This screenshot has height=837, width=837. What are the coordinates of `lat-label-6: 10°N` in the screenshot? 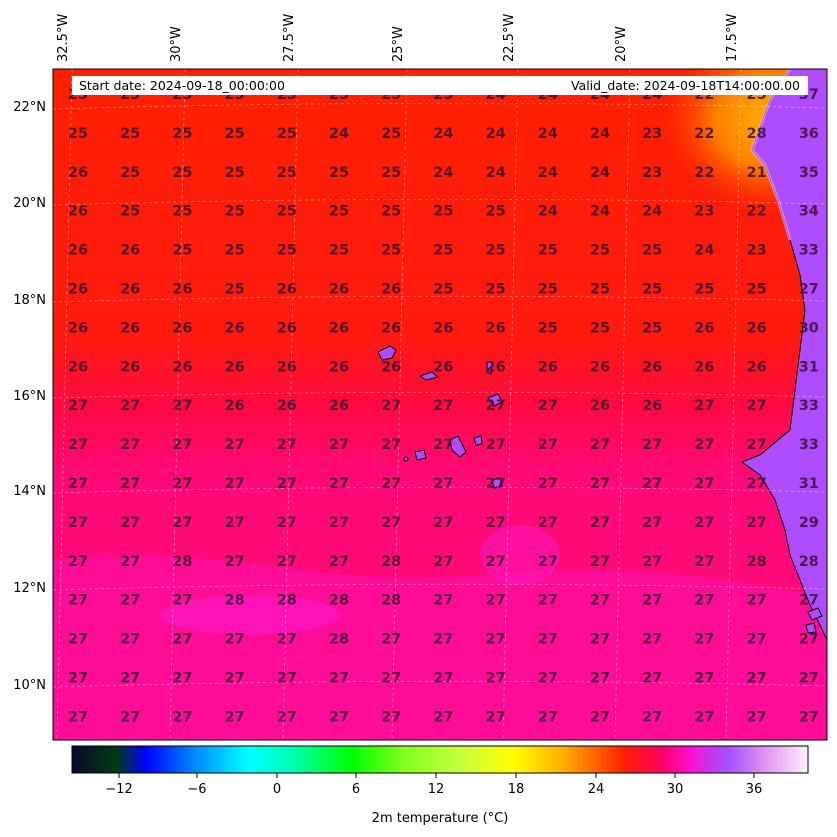 It's located at (29, 685).